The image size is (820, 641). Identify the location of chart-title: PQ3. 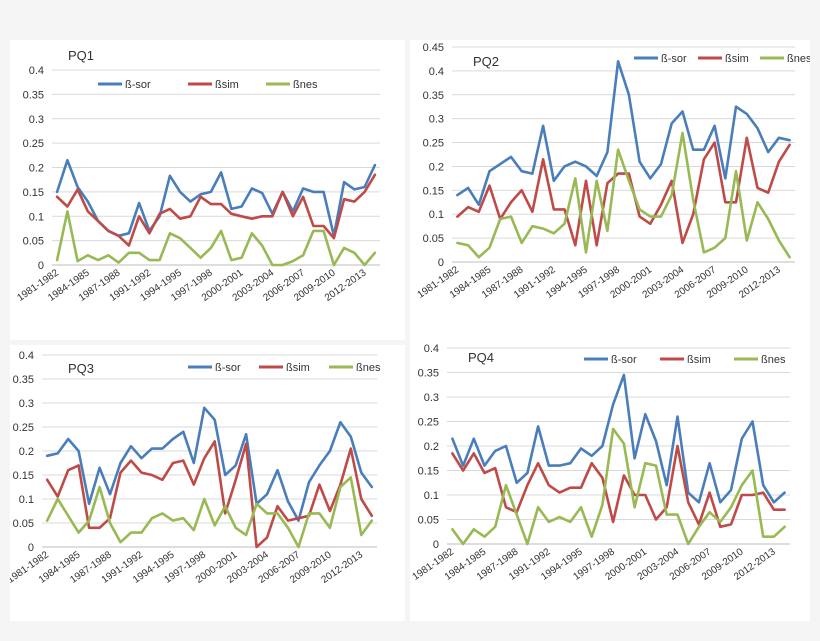
(81, 368).